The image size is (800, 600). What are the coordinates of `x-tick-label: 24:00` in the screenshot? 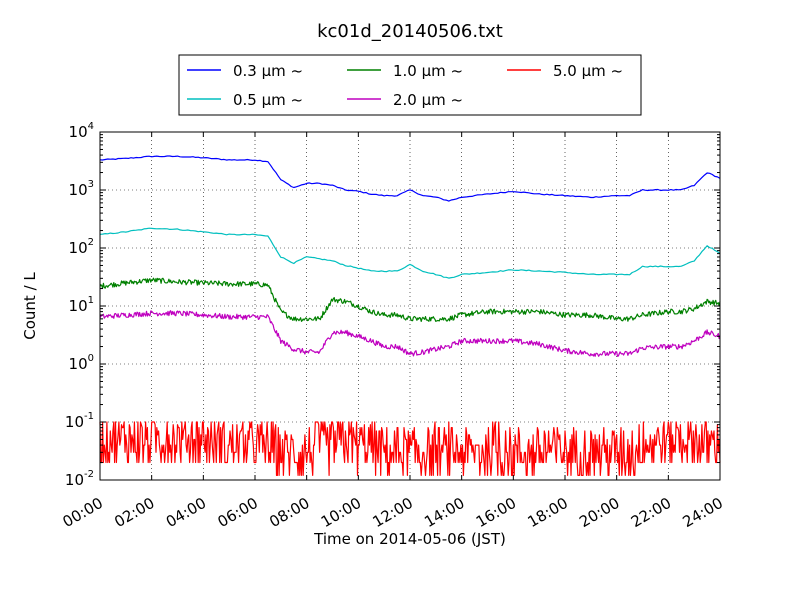 It's located at (703, 512).